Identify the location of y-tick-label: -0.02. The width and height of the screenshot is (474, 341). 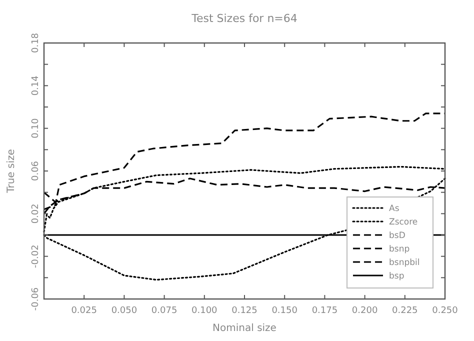
(36, 256).